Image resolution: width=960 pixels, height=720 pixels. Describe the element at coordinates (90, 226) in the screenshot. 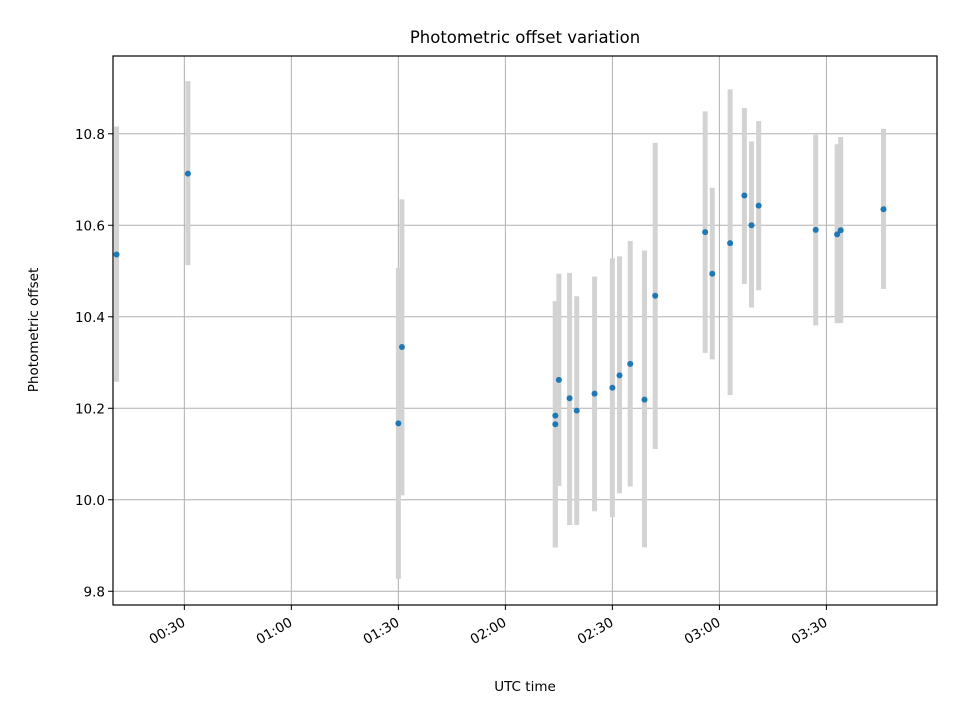

I see `y-tick-label: 10.6` at that location.